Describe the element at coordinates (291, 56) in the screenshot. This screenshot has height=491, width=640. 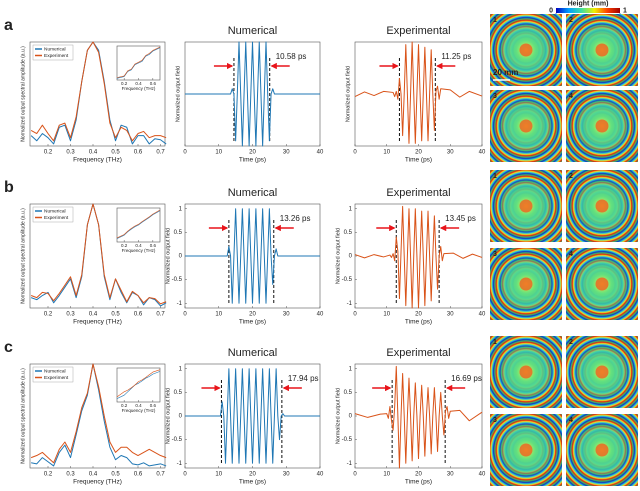
I see `duration-label: 10.58 ps` at that location.